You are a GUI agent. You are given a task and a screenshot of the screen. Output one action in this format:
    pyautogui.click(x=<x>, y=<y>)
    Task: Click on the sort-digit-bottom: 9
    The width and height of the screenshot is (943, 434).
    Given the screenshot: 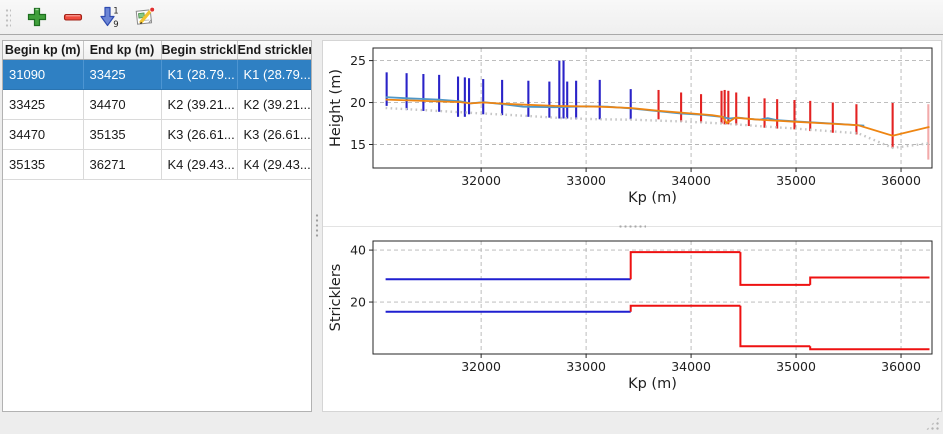 What is the action you would take?
    pyautogui.click(x=115, y=24)
    